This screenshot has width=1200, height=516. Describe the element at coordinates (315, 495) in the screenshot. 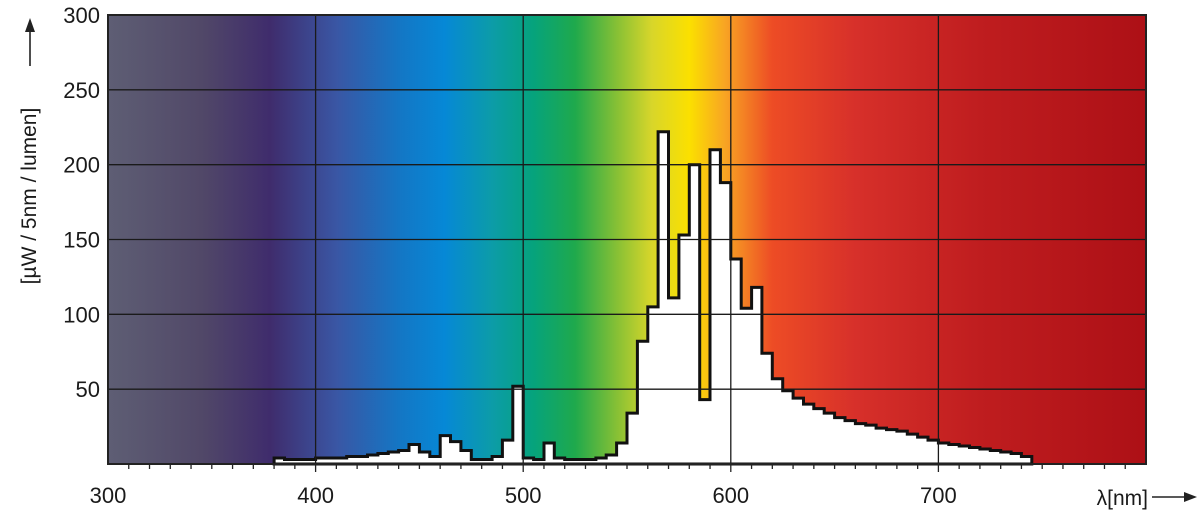

I see `x-tick-label-400: 400` at that location.